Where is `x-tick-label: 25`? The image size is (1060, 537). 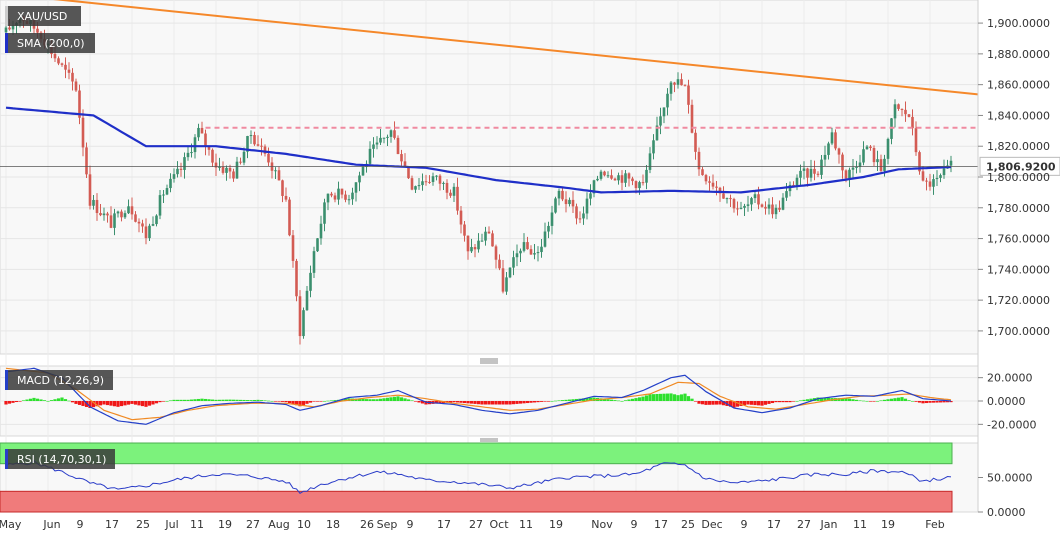 x-tick-label: 25 is located at coordinates (688, 524).